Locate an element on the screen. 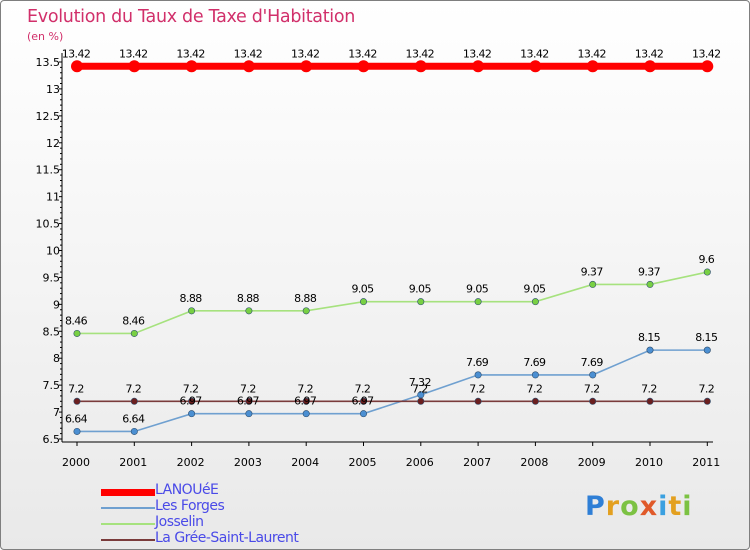 The height and width of the screenshot is (550, 750). y-tick-label: 7.5 is located at coordinates (52, 385).